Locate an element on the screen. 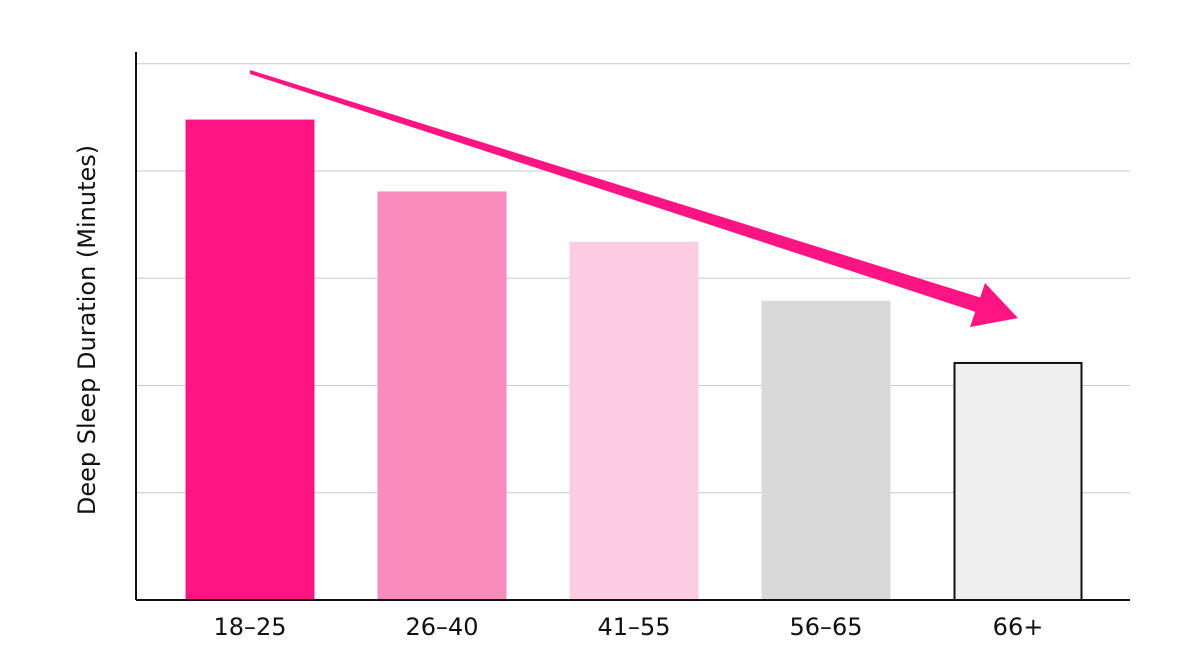 This screenshot has width=1200, height=670. y-axis-label: Deep Sleep Duration (Minutes) is located at coordinates (87, 330).